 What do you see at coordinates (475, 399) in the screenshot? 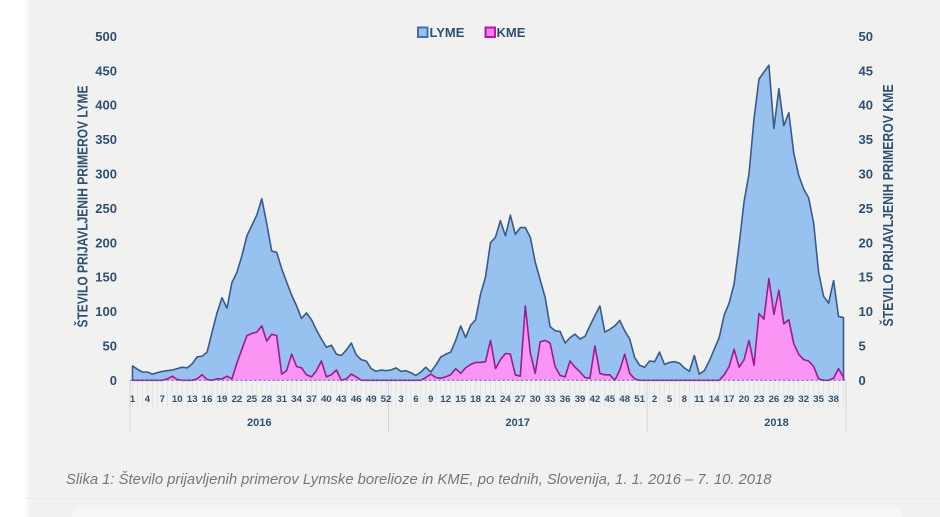
I see `svg-text: 18` at bounding box center [475, 399].